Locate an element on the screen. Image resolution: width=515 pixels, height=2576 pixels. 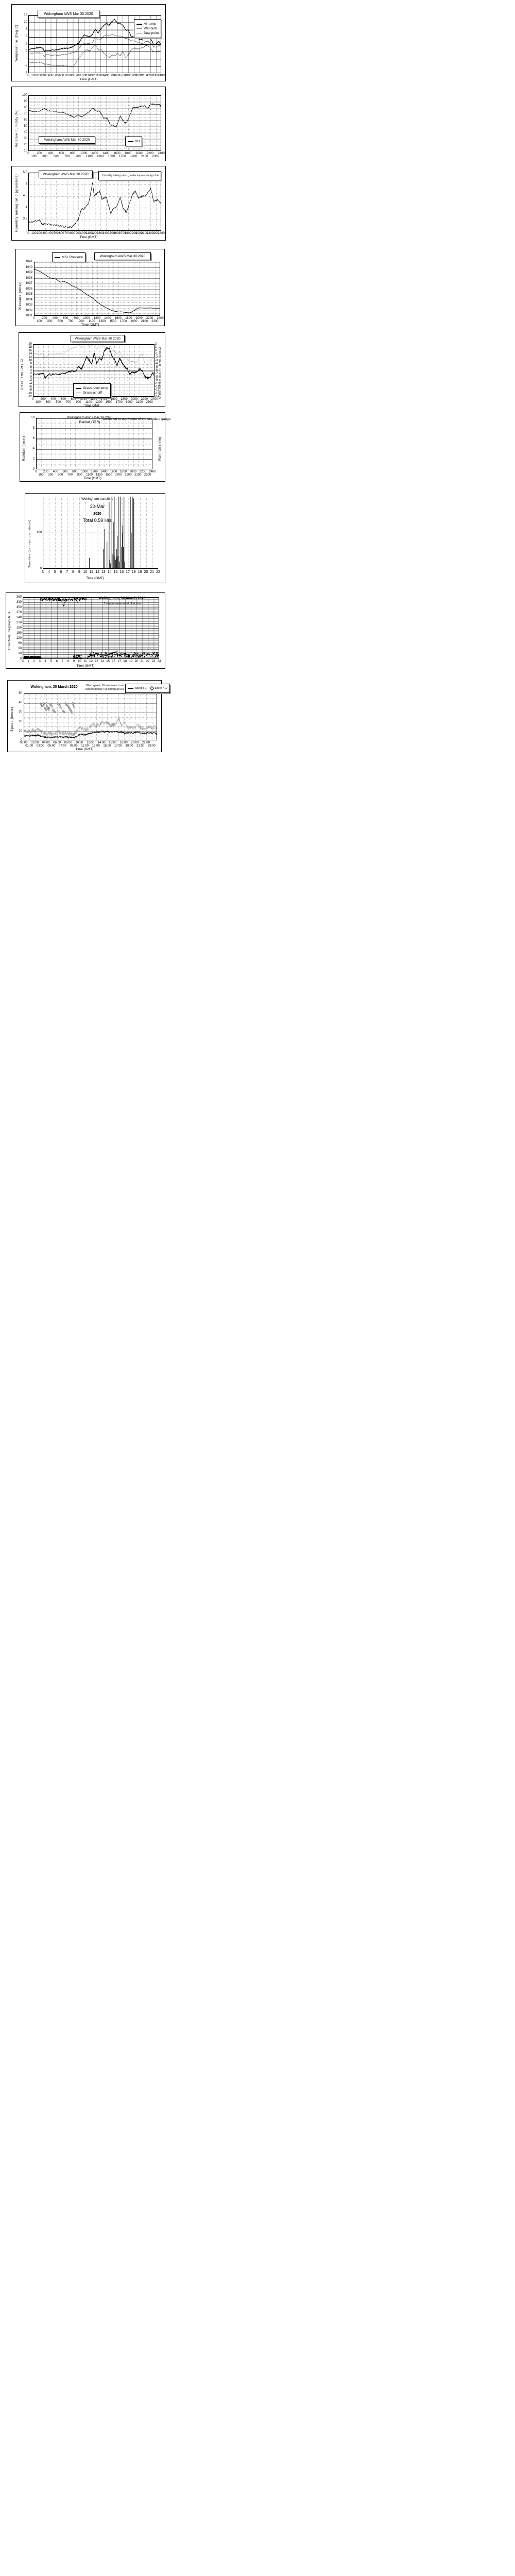
legend-label-speed-div10: Speed / 10 is located at coordinates (161, 688).